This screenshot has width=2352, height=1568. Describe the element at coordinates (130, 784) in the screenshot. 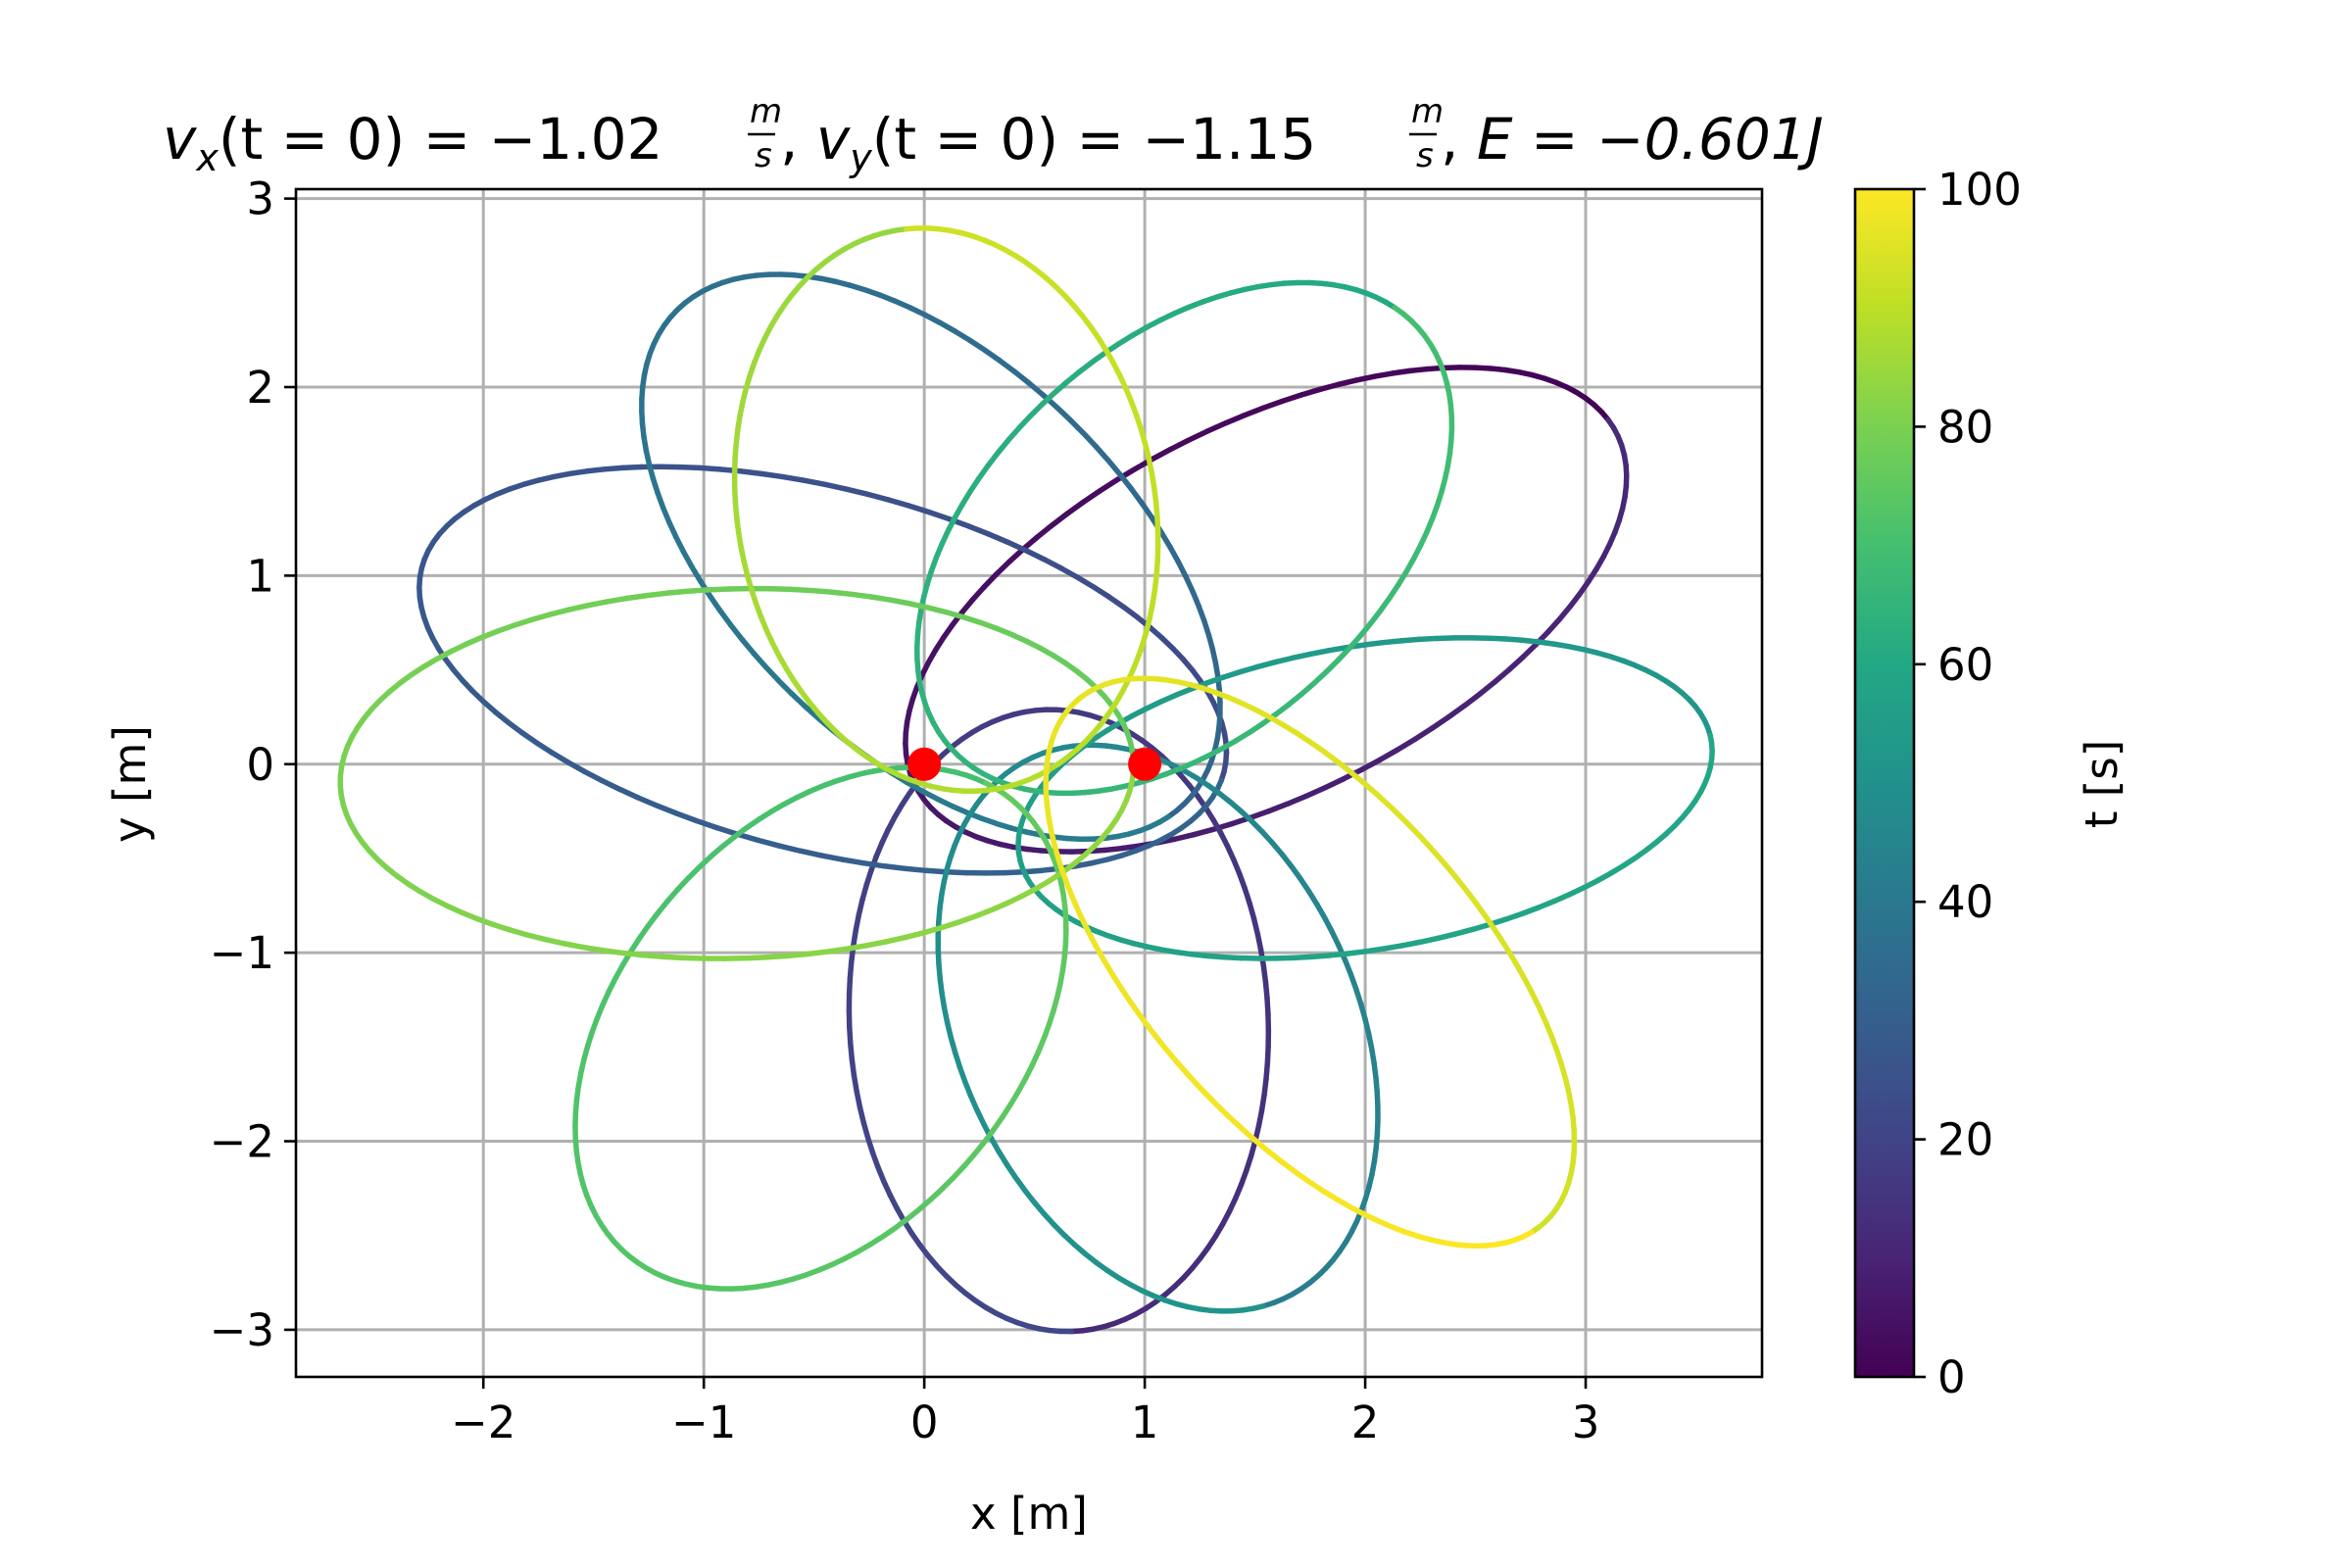

I see `y-axis-label: y [m]` at that location.